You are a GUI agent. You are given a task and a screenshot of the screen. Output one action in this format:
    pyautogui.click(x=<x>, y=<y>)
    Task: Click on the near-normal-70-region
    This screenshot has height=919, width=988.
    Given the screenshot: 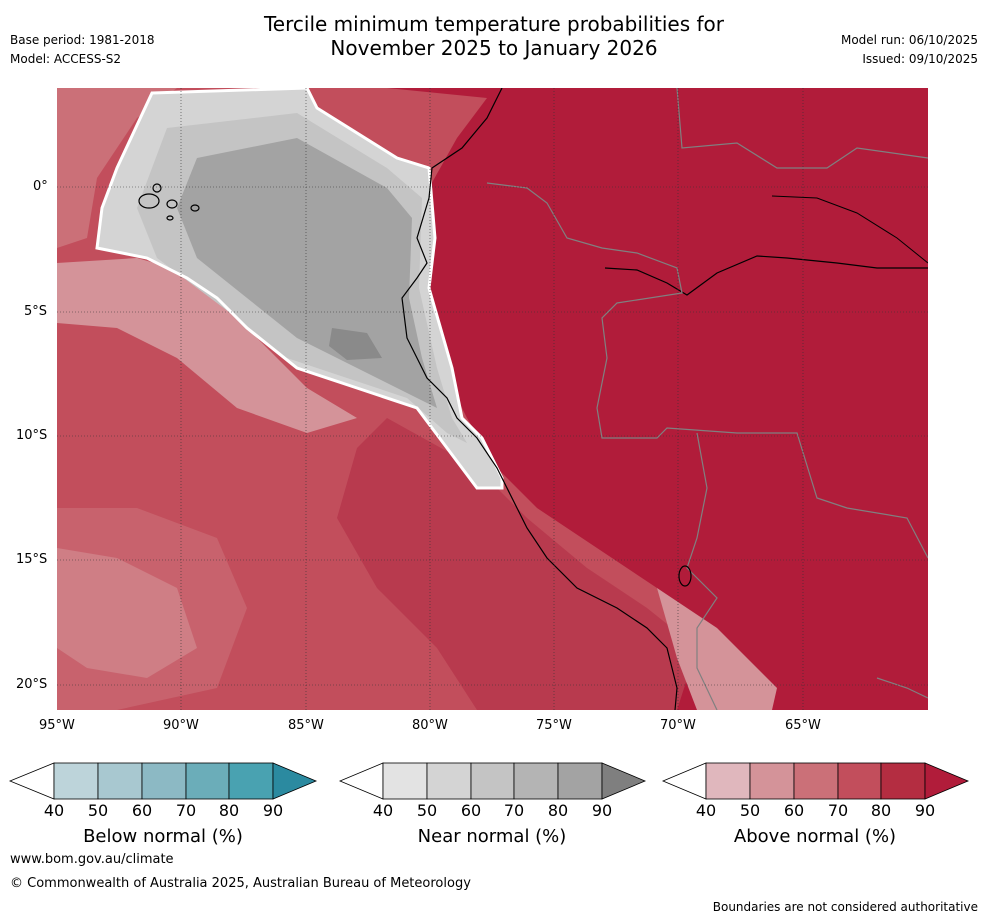 What is the action you would take?
    pyautogui.click(x=307, y=273)
    